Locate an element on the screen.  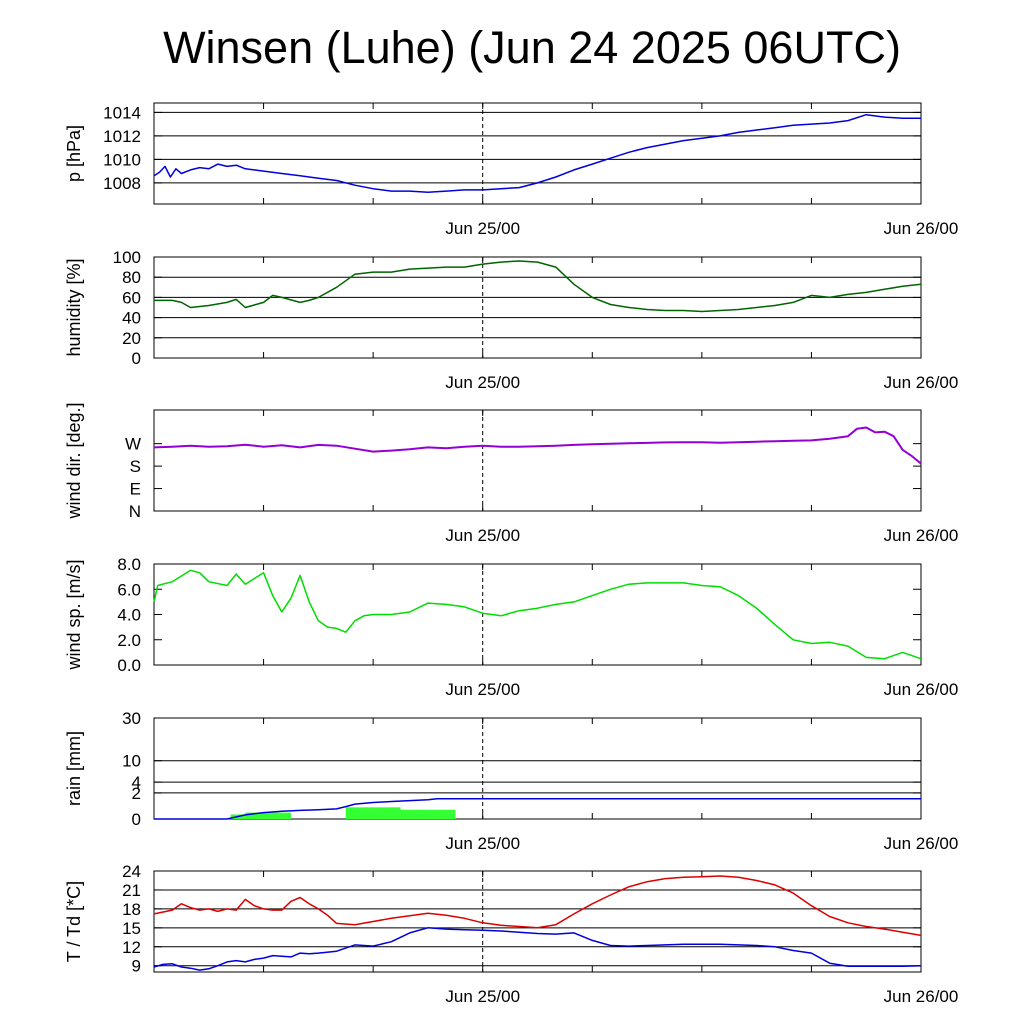
y-tick-label: 40 is located at coordinates (131, 318).